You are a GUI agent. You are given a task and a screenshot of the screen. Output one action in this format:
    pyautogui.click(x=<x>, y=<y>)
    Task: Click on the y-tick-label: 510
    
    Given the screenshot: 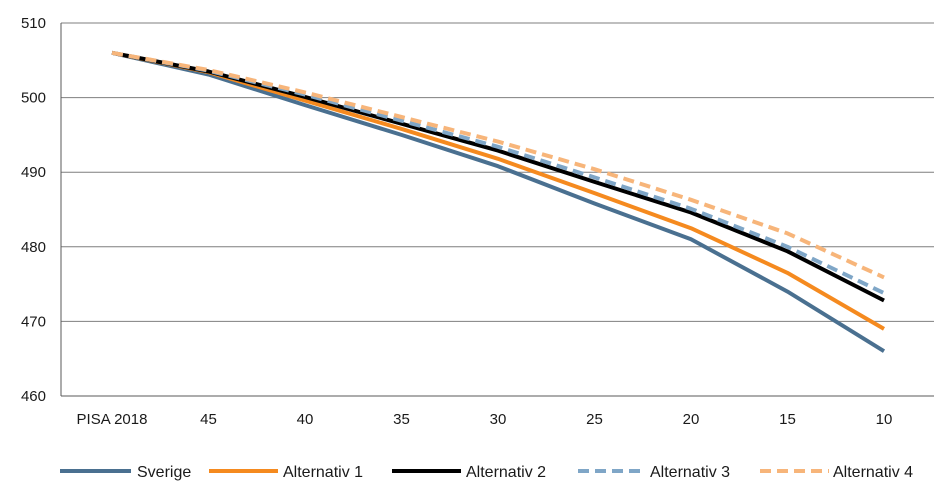 What is the action you would take?
    pyautogui.click(x=33, y=23)
    